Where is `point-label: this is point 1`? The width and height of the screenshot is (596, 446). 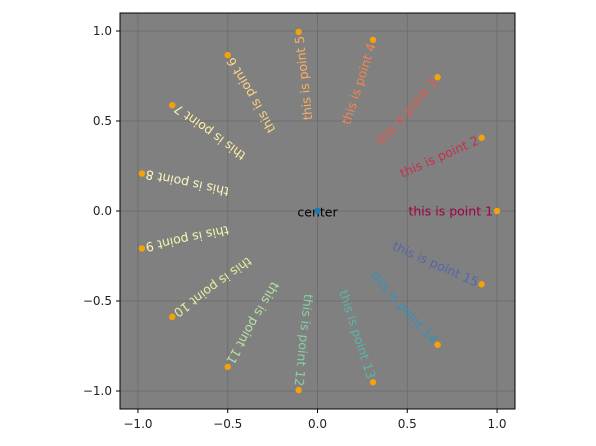
point-label: this is point 1 is located at coordinates (450, 211).